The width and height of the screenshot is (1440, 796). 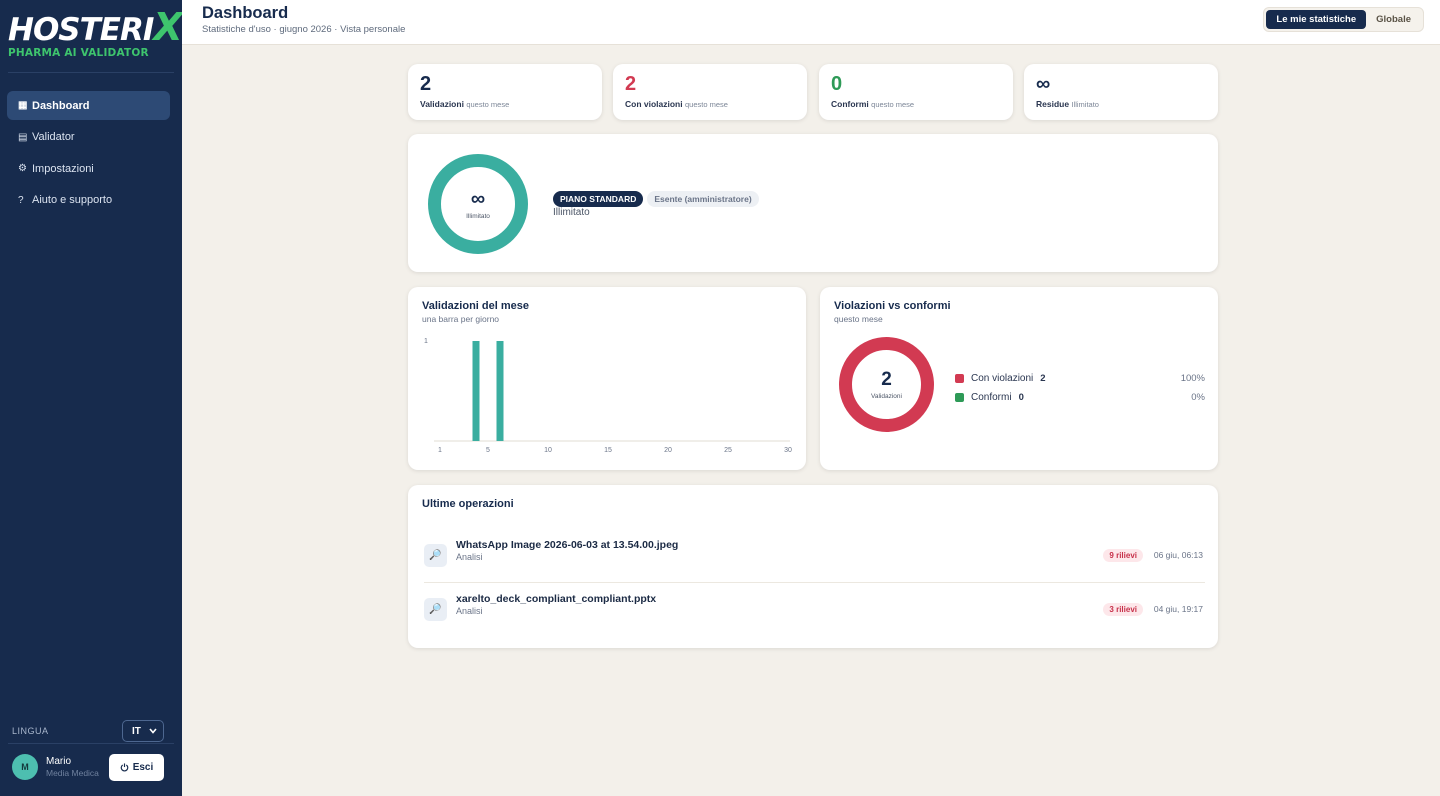 I want to click on language-value: IT, so click(x=136, y=731).